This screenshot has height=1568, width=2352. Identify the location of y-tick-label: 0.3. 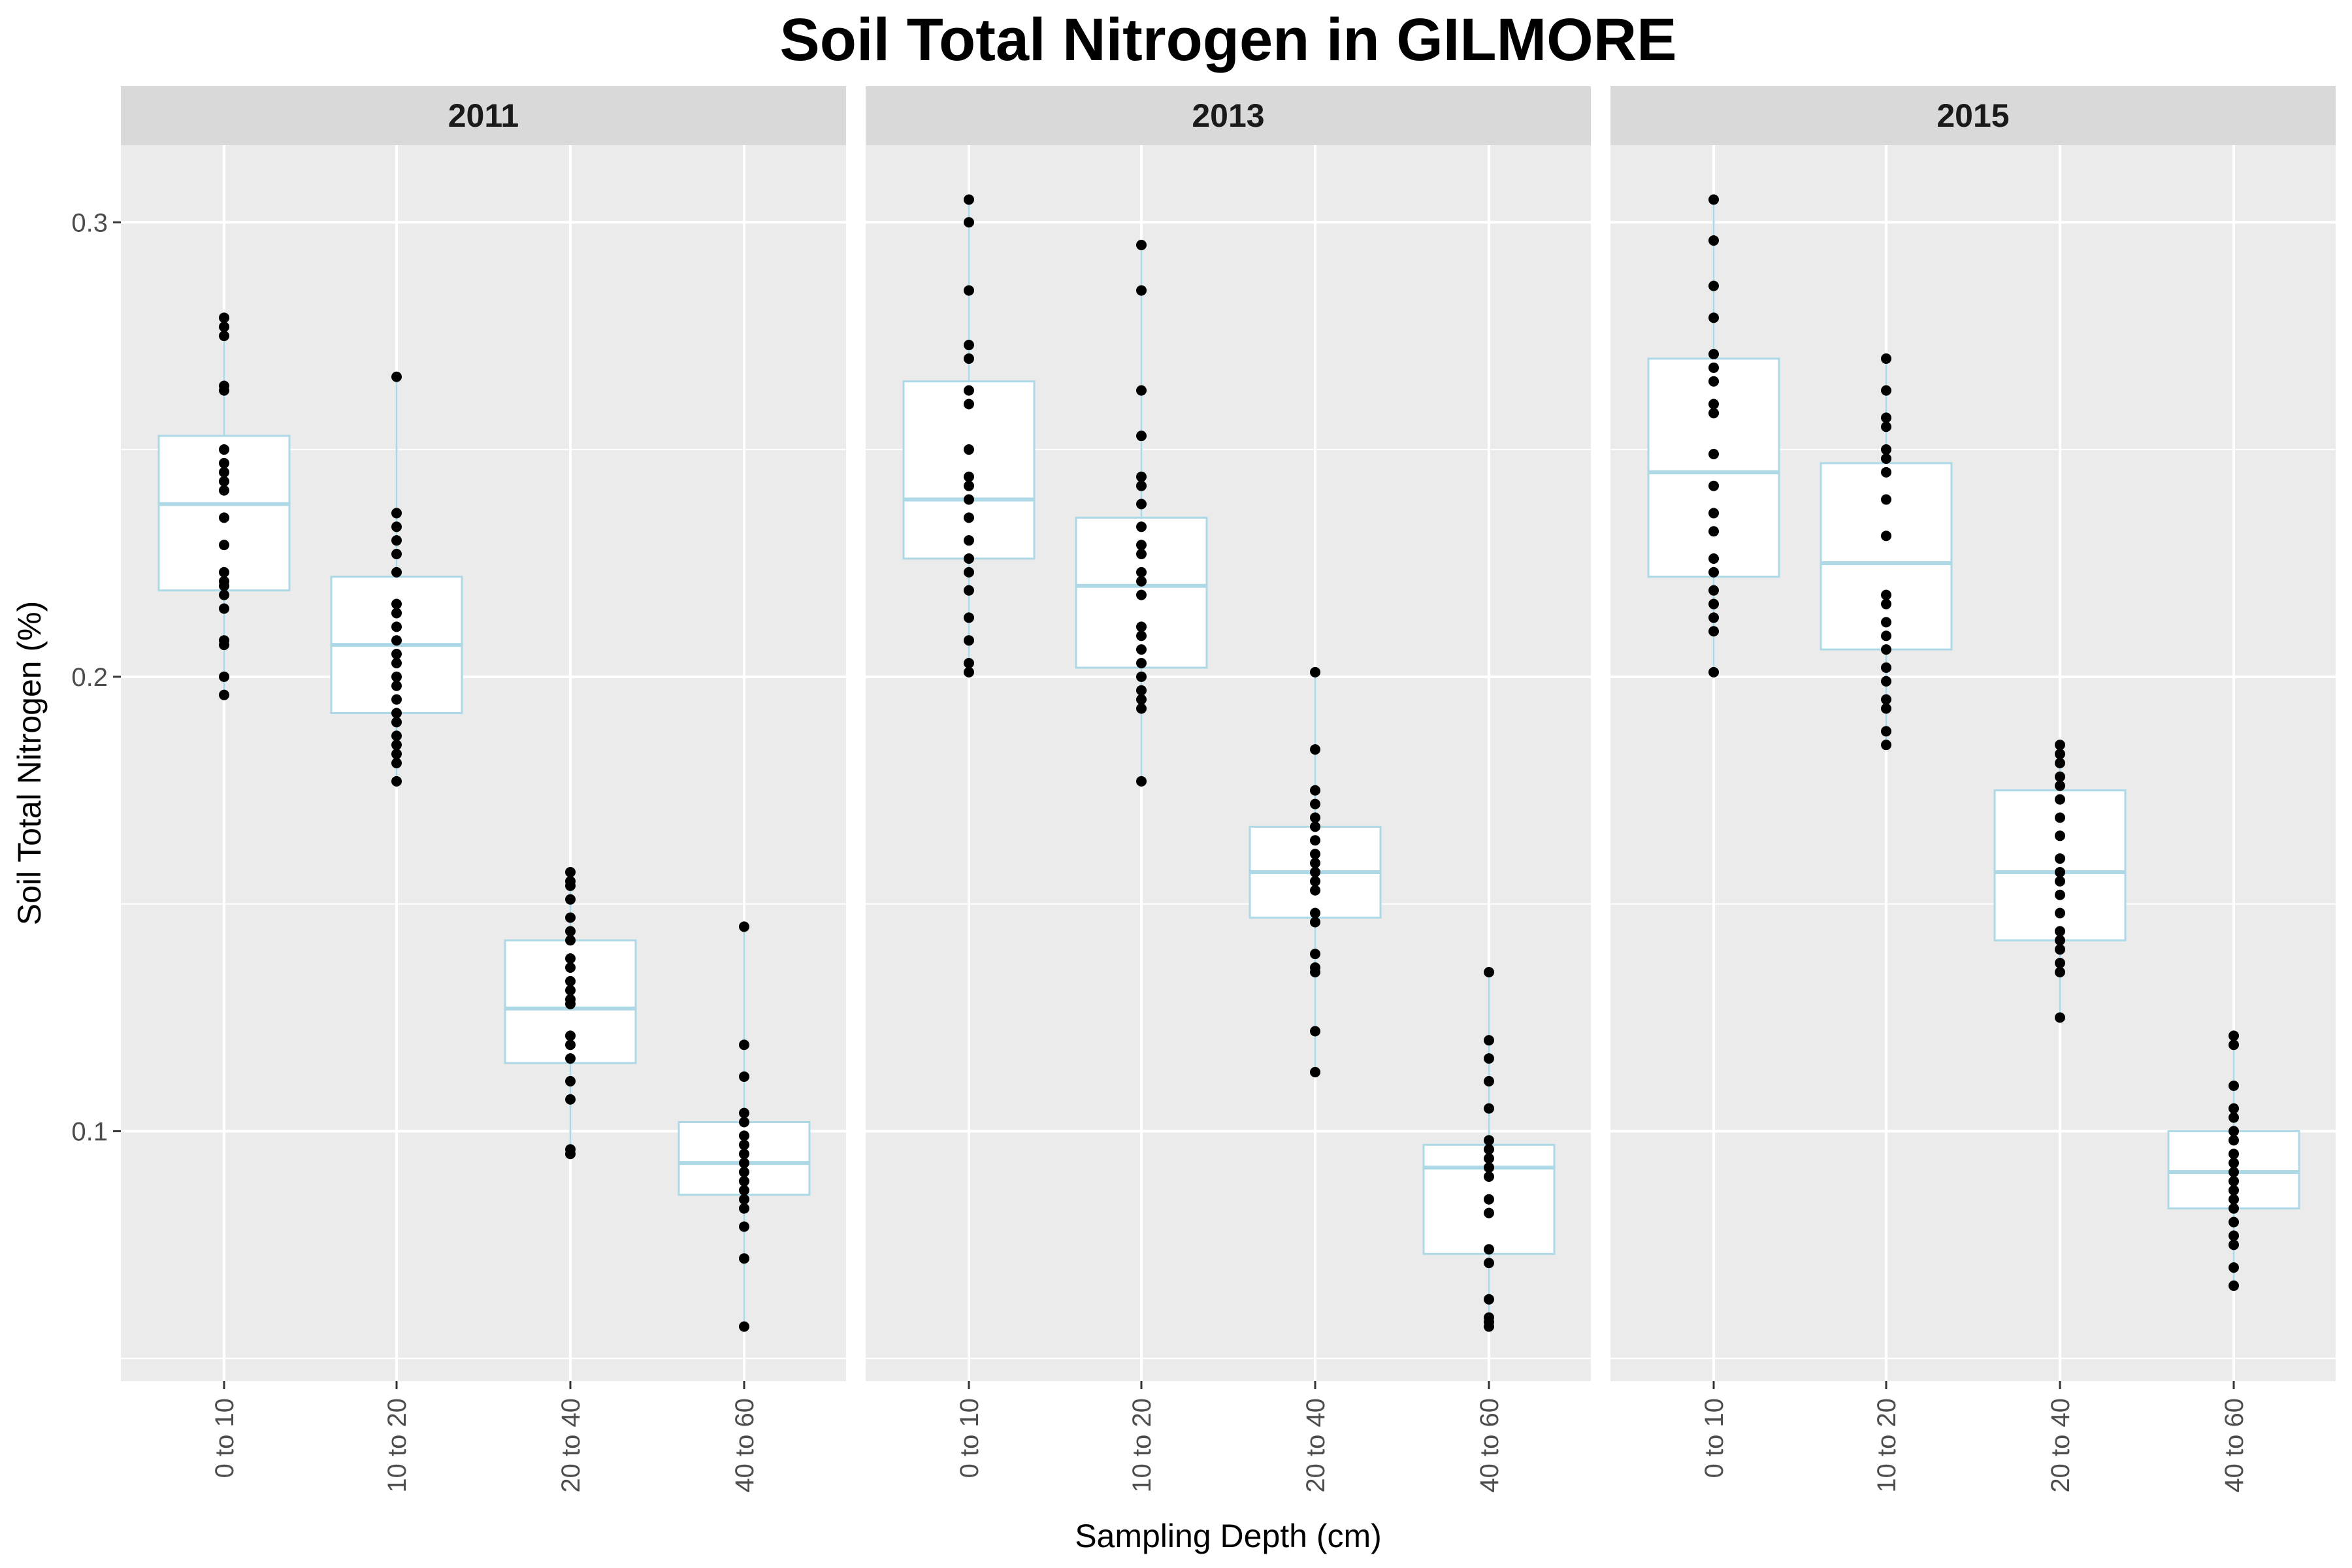
(89, 222).